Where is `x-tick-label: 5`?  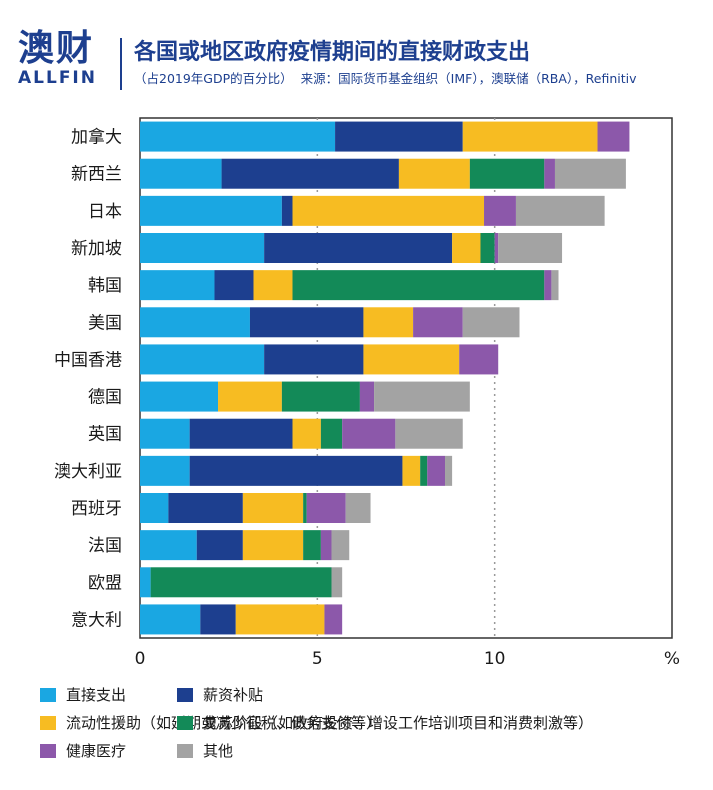 x-tick-label: 5 is located at coordinates (317, 659).